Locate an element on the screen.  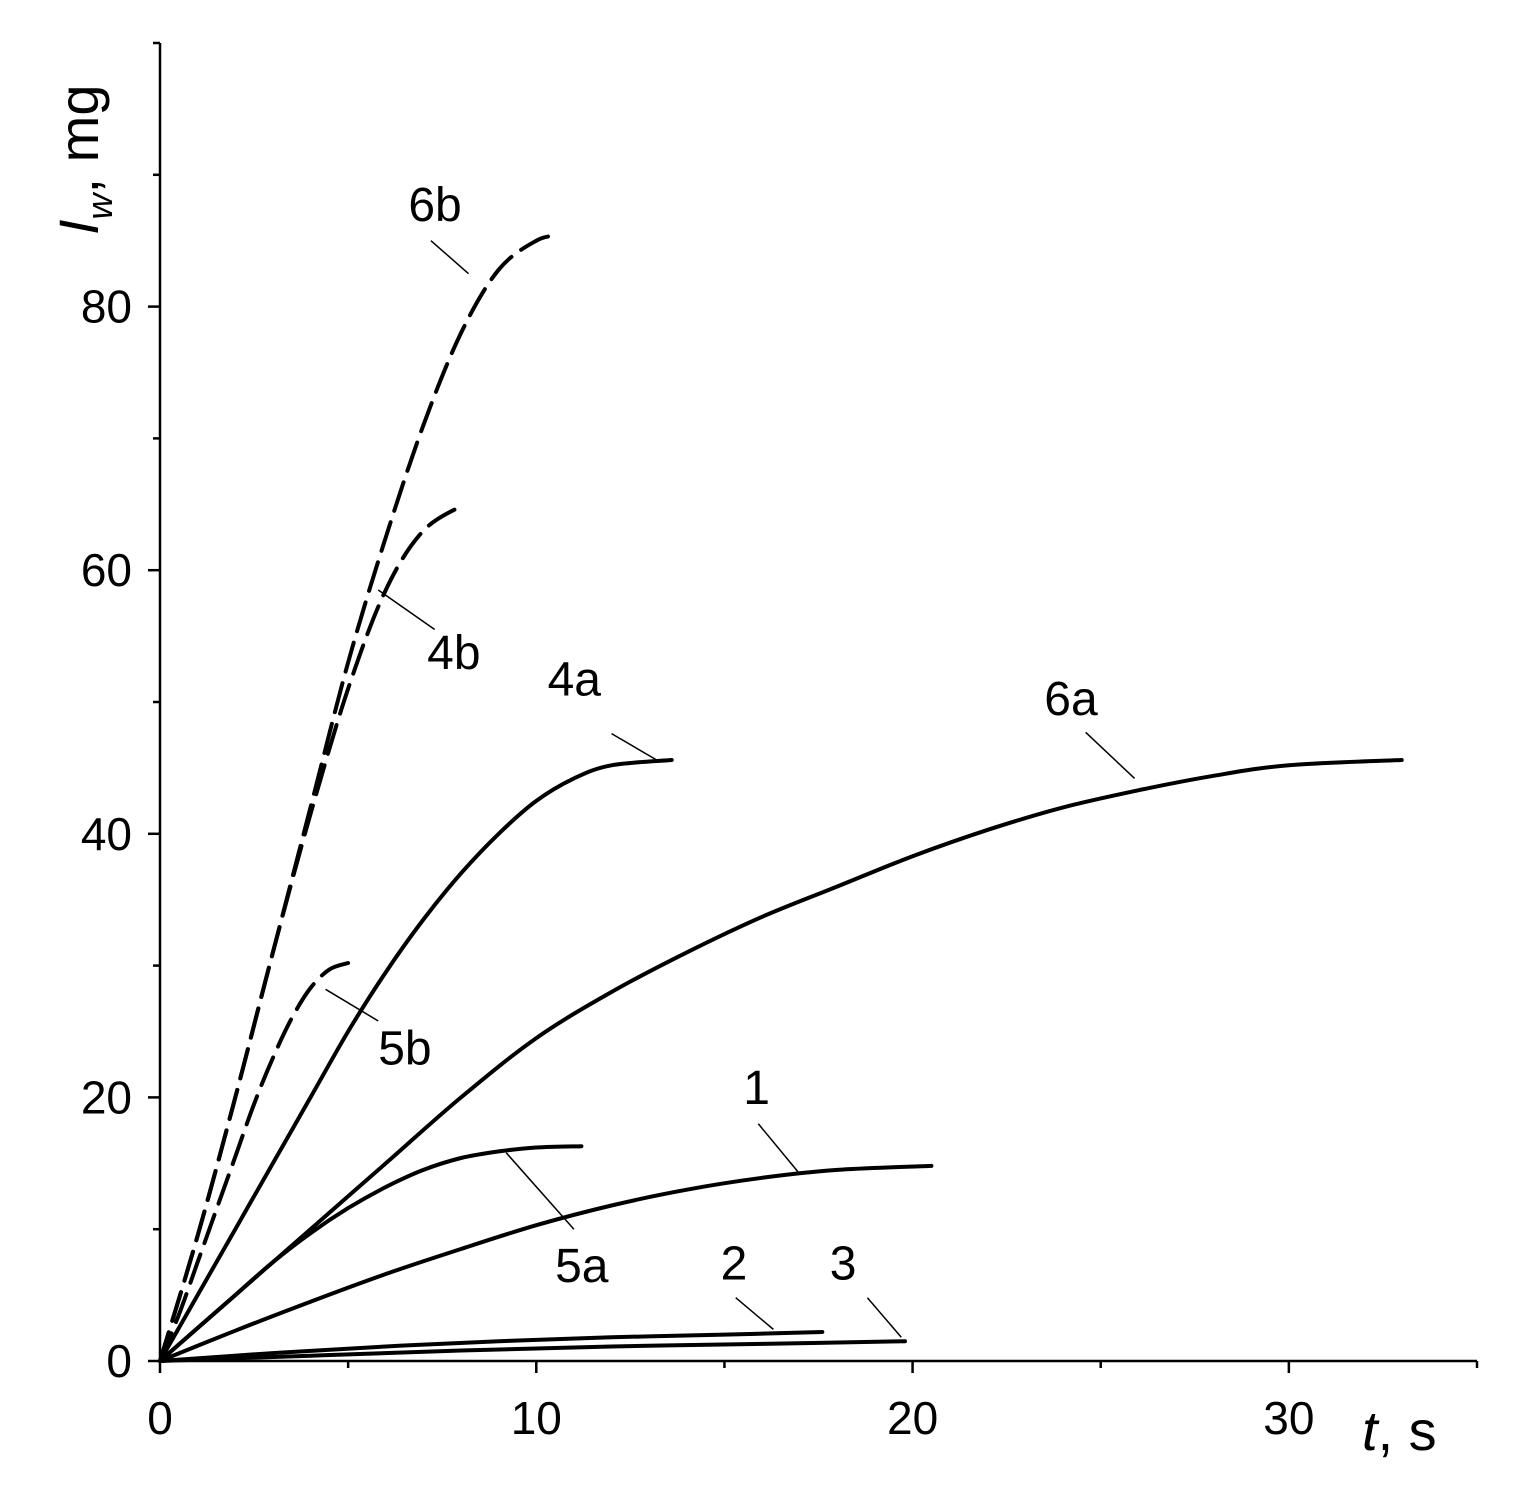
y-tick-label: 80 is located at coordinates (106, 307).